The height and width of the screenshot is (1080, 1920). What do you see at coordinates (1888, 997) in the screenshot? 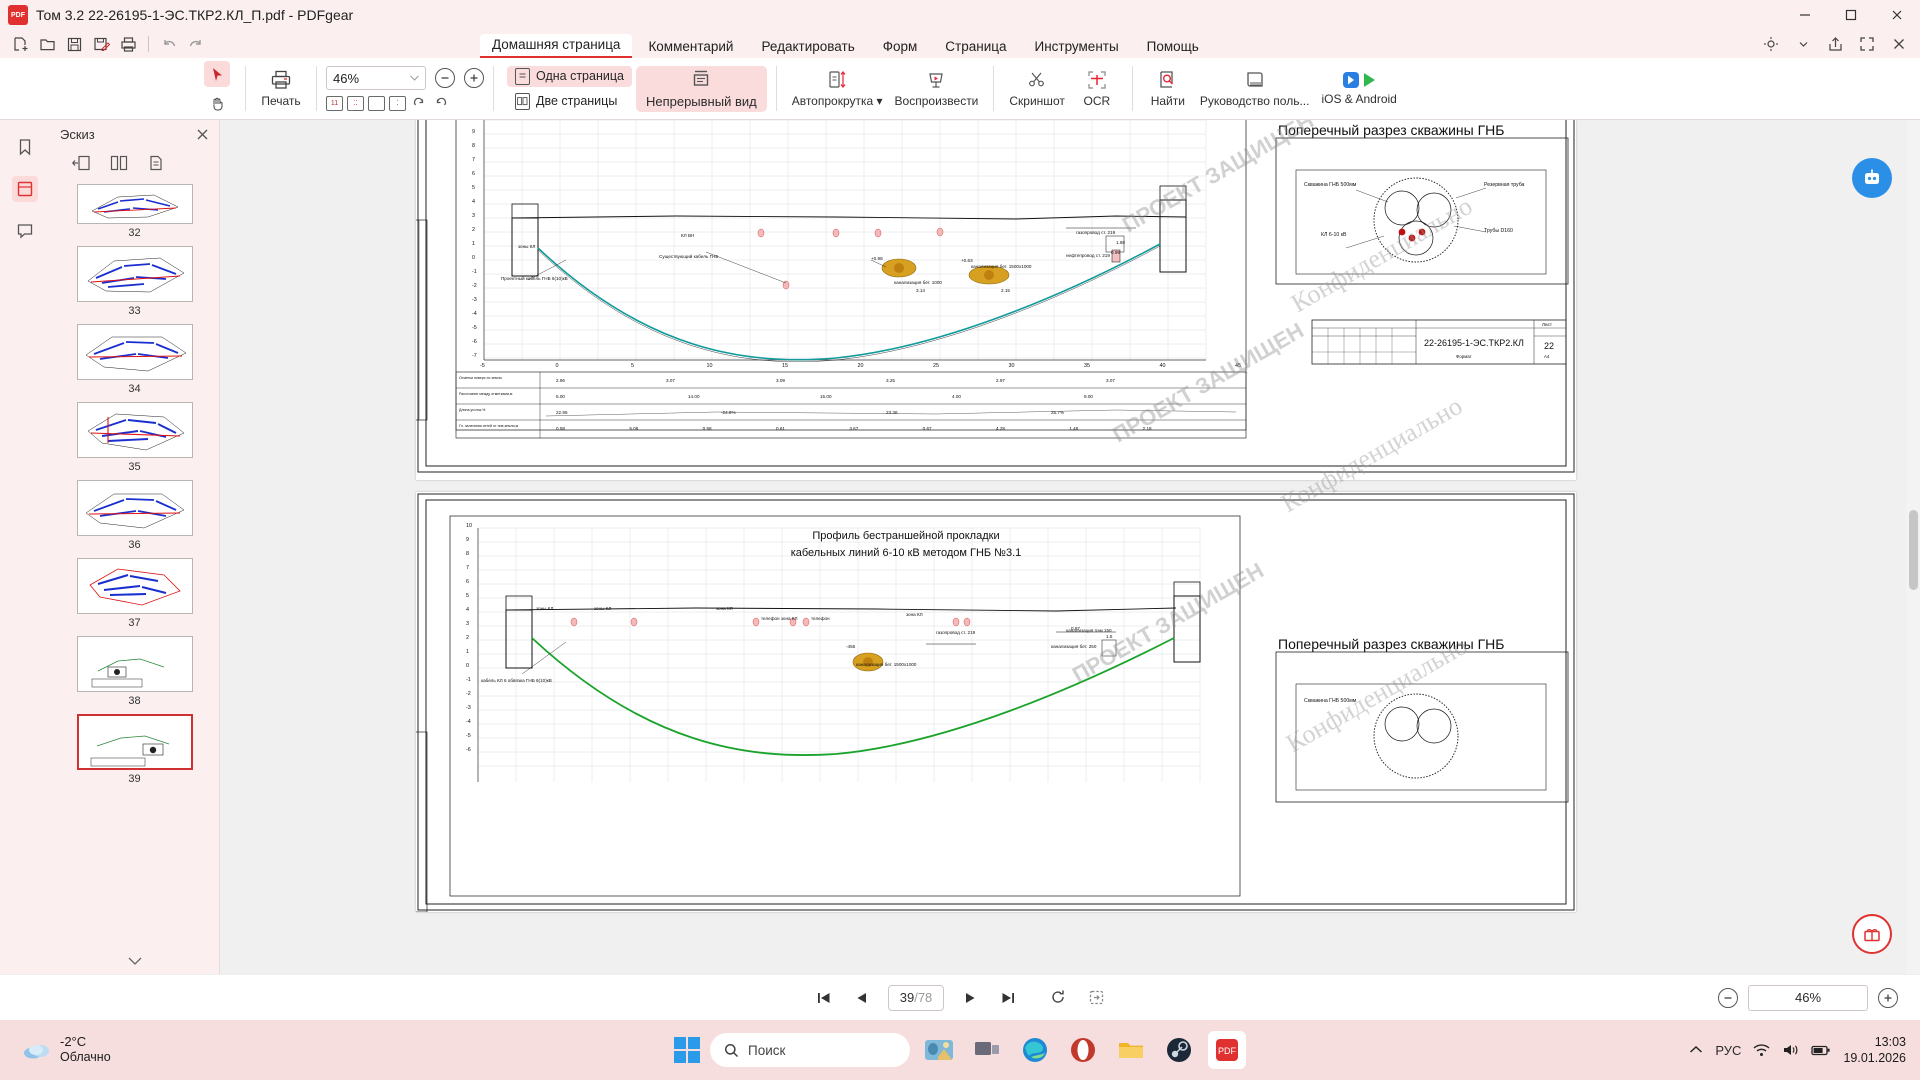
I see `nav-zoom-in-button` at bounding box center [1888, 997].